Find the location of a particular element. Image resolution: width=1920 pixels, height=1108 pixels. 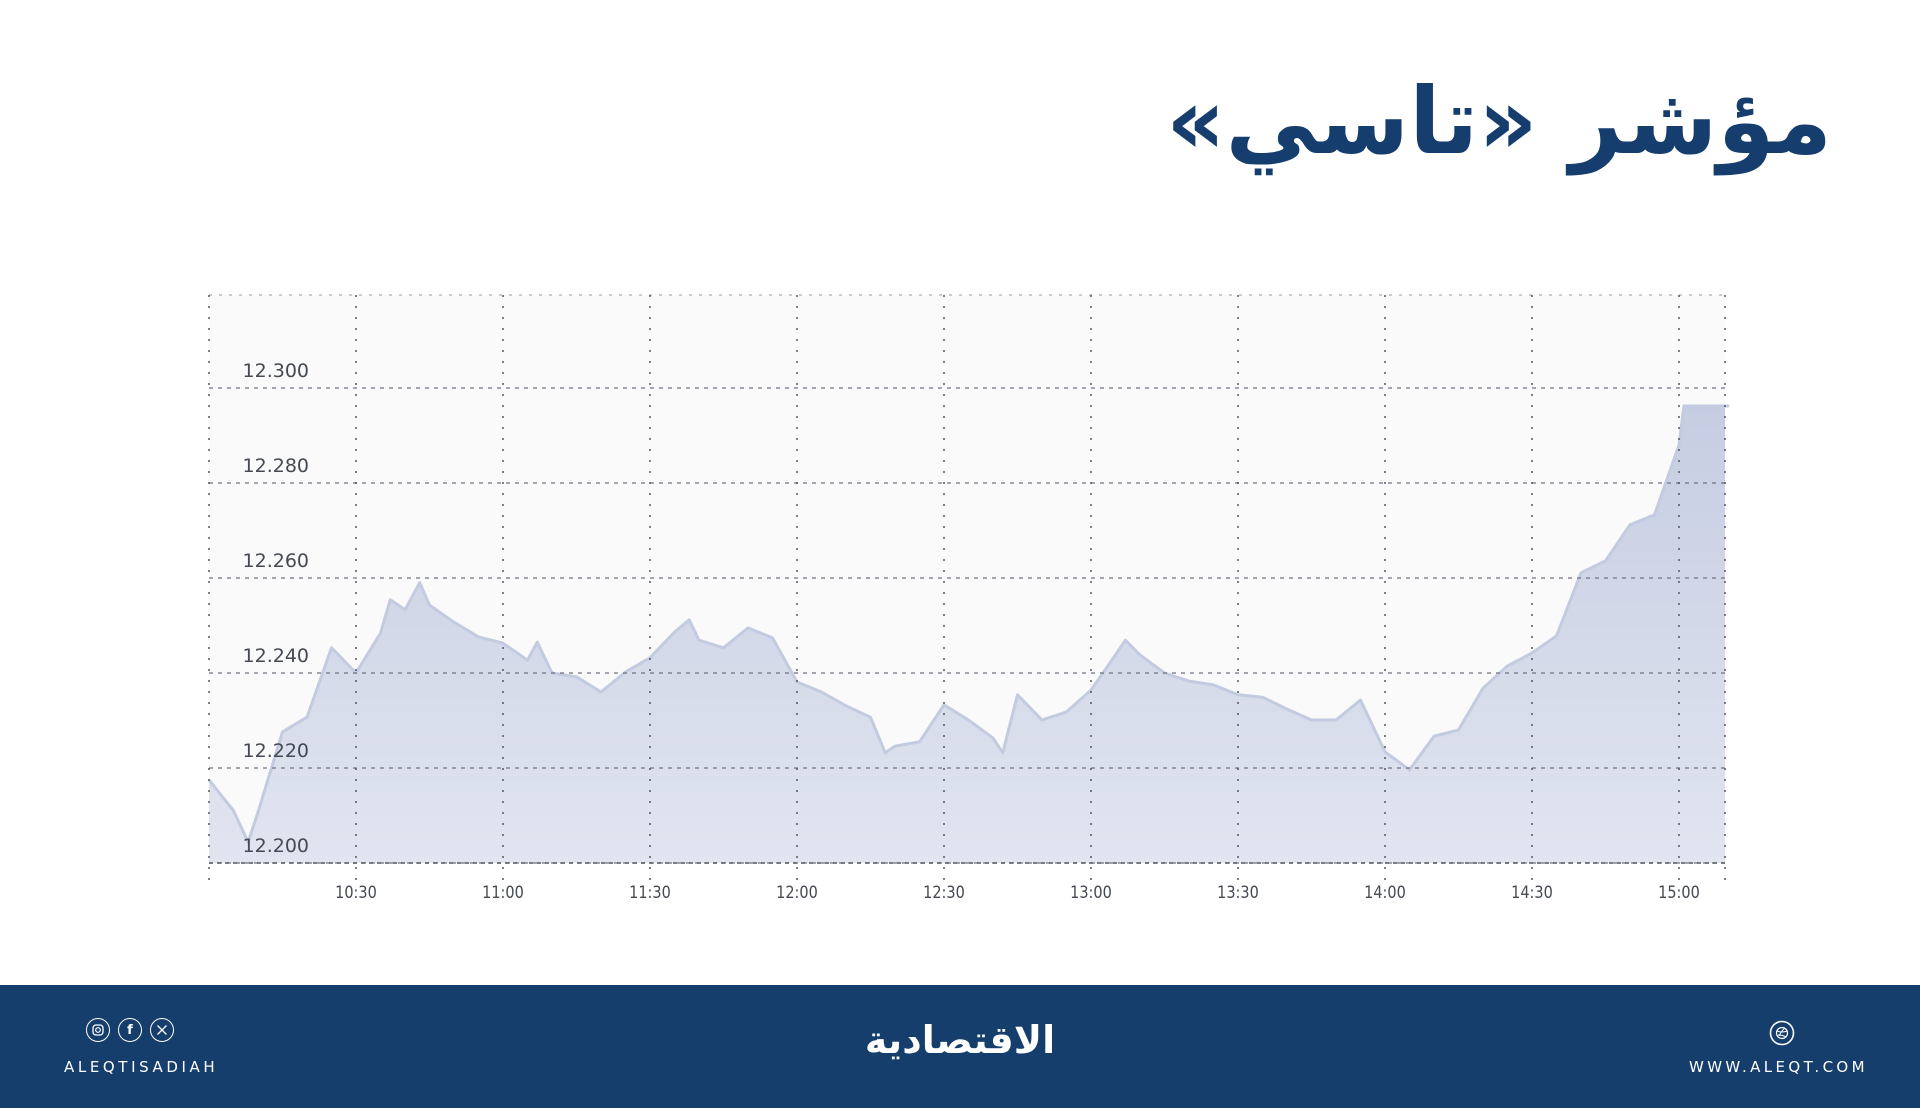

x-tick-label: 14:00 is located at coordinates (1385, 893).